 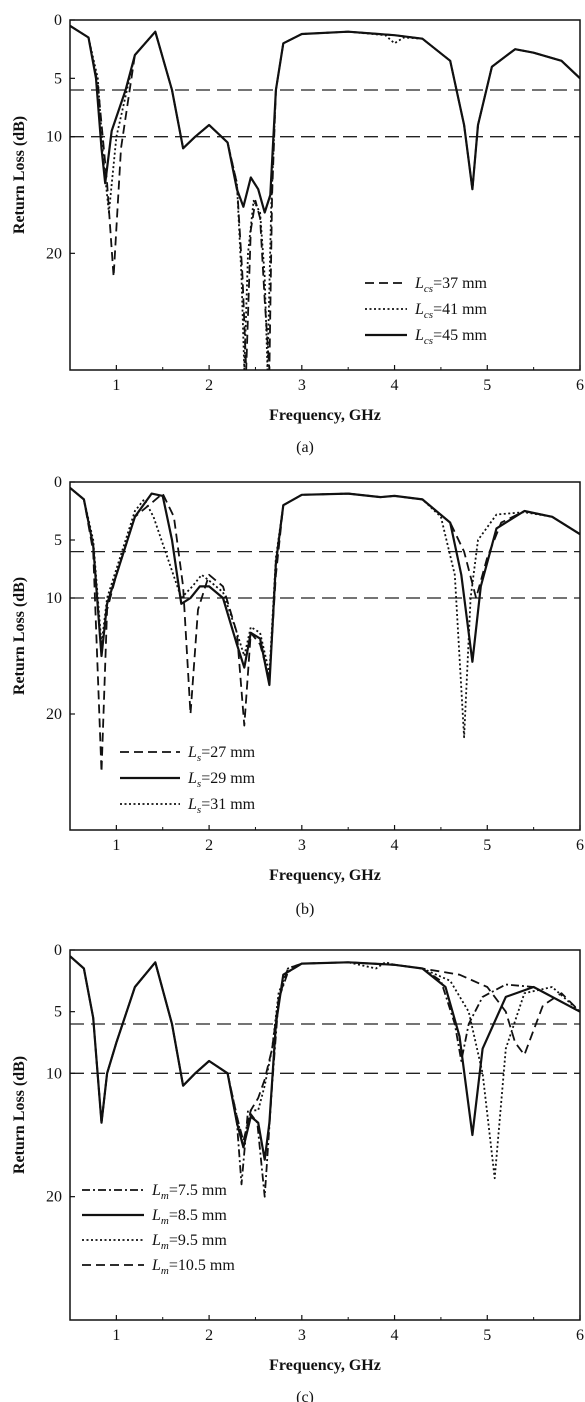 I want to click on legend-label: Ls=31 mm, so click(x=221, y=806).